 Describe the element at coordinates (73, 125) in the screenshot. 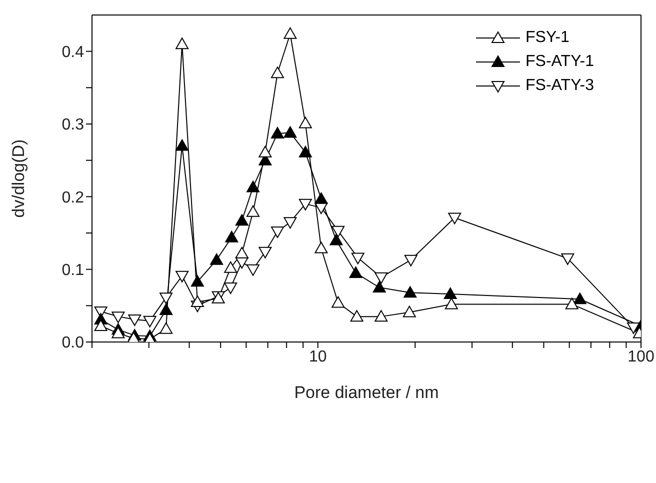

I see `y-tick-label: 0.3` at that location.